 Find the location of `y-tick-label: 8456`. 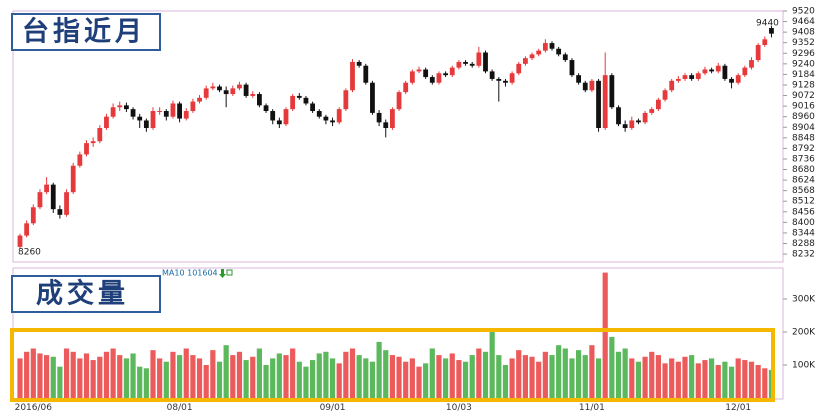

y-tick-label: 8456 is located at coordinates (803, 212).